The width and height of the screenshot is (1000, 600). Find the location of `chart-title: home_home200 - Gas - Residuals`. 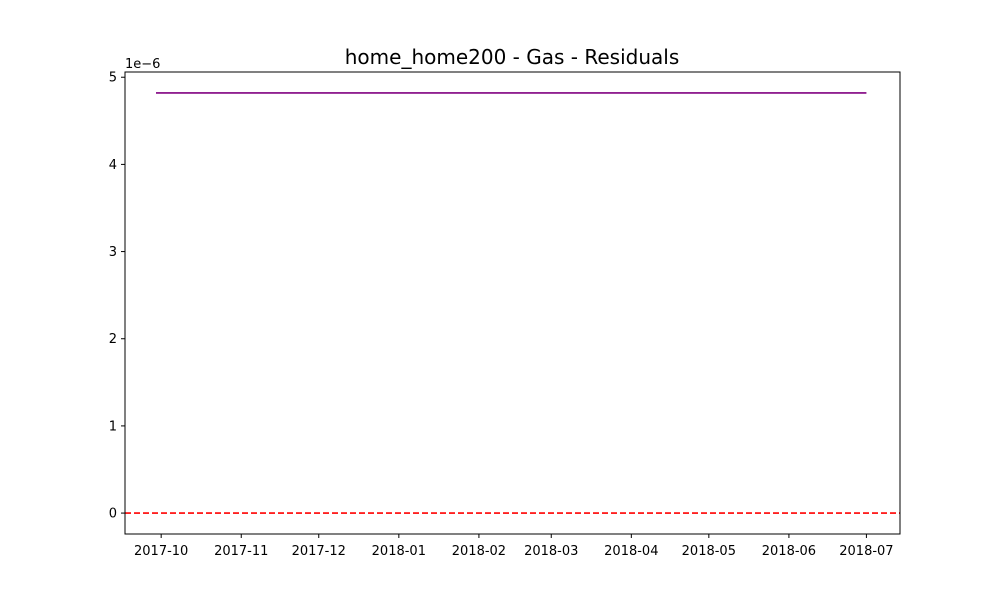

chart-title: home_home200 - Gas - Residuals is located at coordinates (512, 57).